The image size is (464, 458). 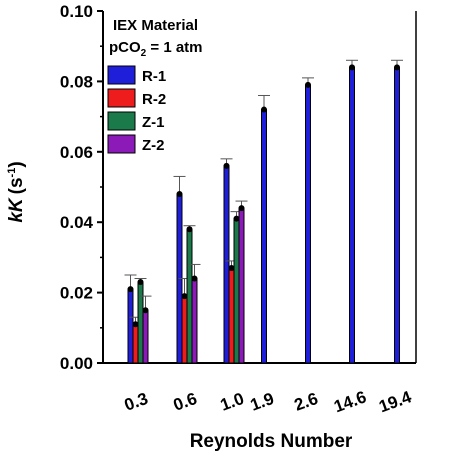 What do you see at coordinates (16, 164) in the screenshot?
I see `y-axis-label-unit-close: )` at bounding box center [16, 164].